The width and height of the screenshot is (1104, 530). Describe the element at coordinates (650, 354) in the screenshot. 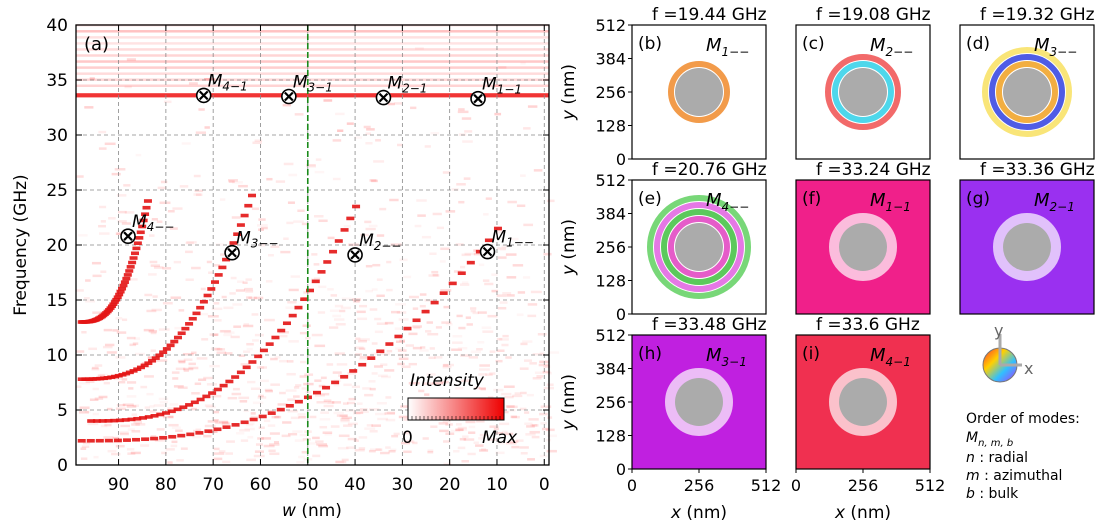

I see `panel-label: (h)` at that location.